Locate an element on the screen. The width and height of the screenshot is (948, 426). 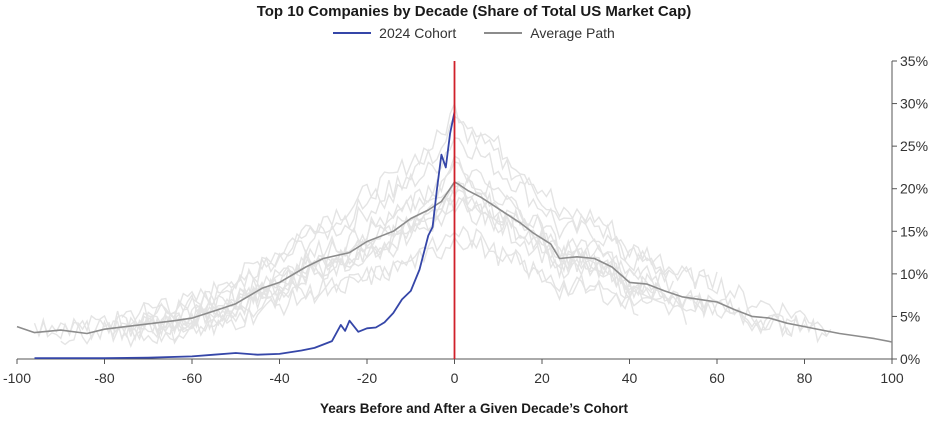
x-tick-label: -100 is located at coordinates (17, 378).